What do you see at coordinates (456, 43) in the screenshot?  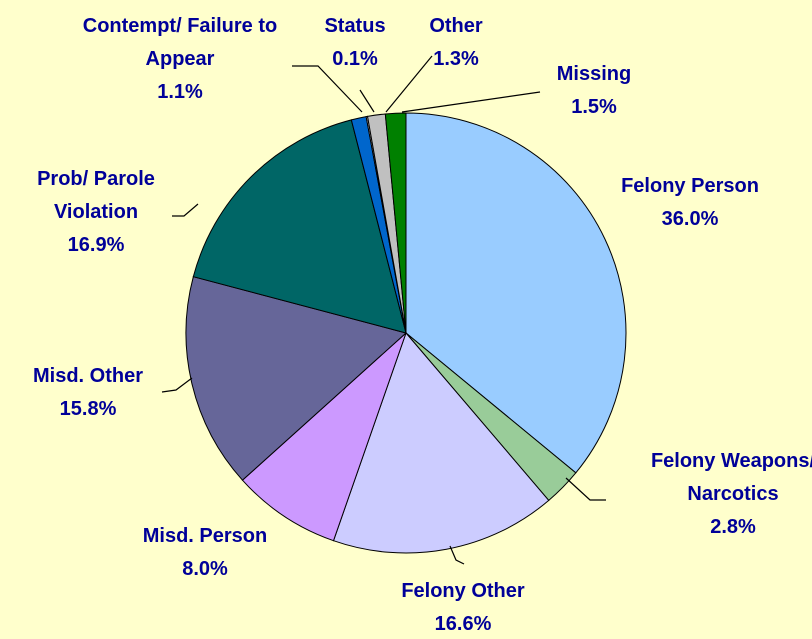 I see `slice-label: Other 1.3%` at bounding box center [456, 43].